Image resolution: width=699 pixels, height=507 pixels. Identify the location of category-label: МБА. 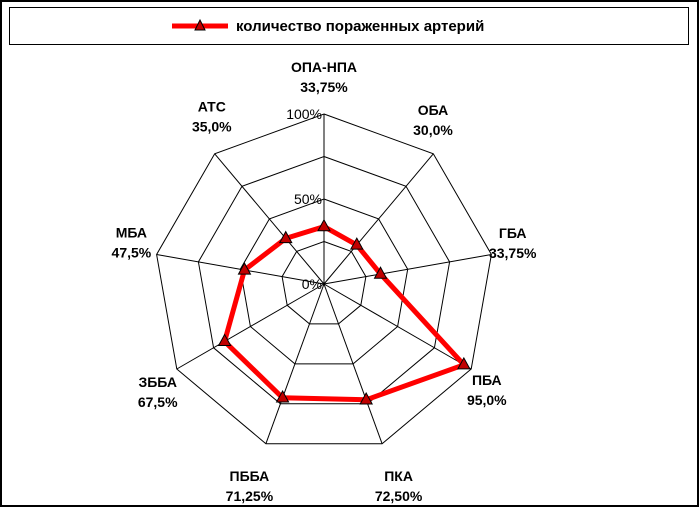
(131, 233).